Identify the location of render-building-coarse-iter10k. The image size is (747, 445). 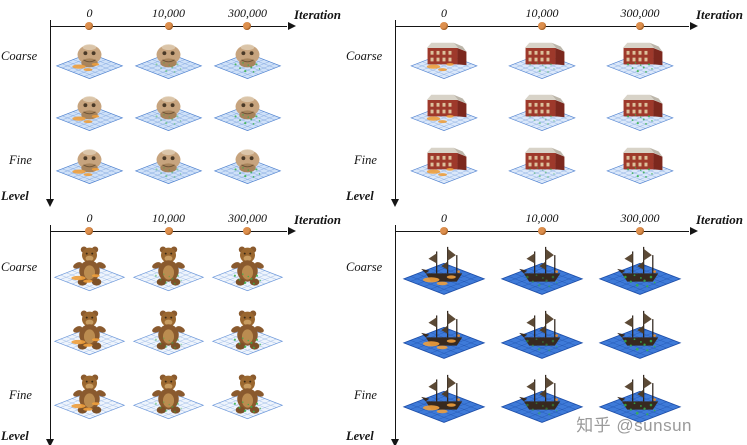
(542, 56).